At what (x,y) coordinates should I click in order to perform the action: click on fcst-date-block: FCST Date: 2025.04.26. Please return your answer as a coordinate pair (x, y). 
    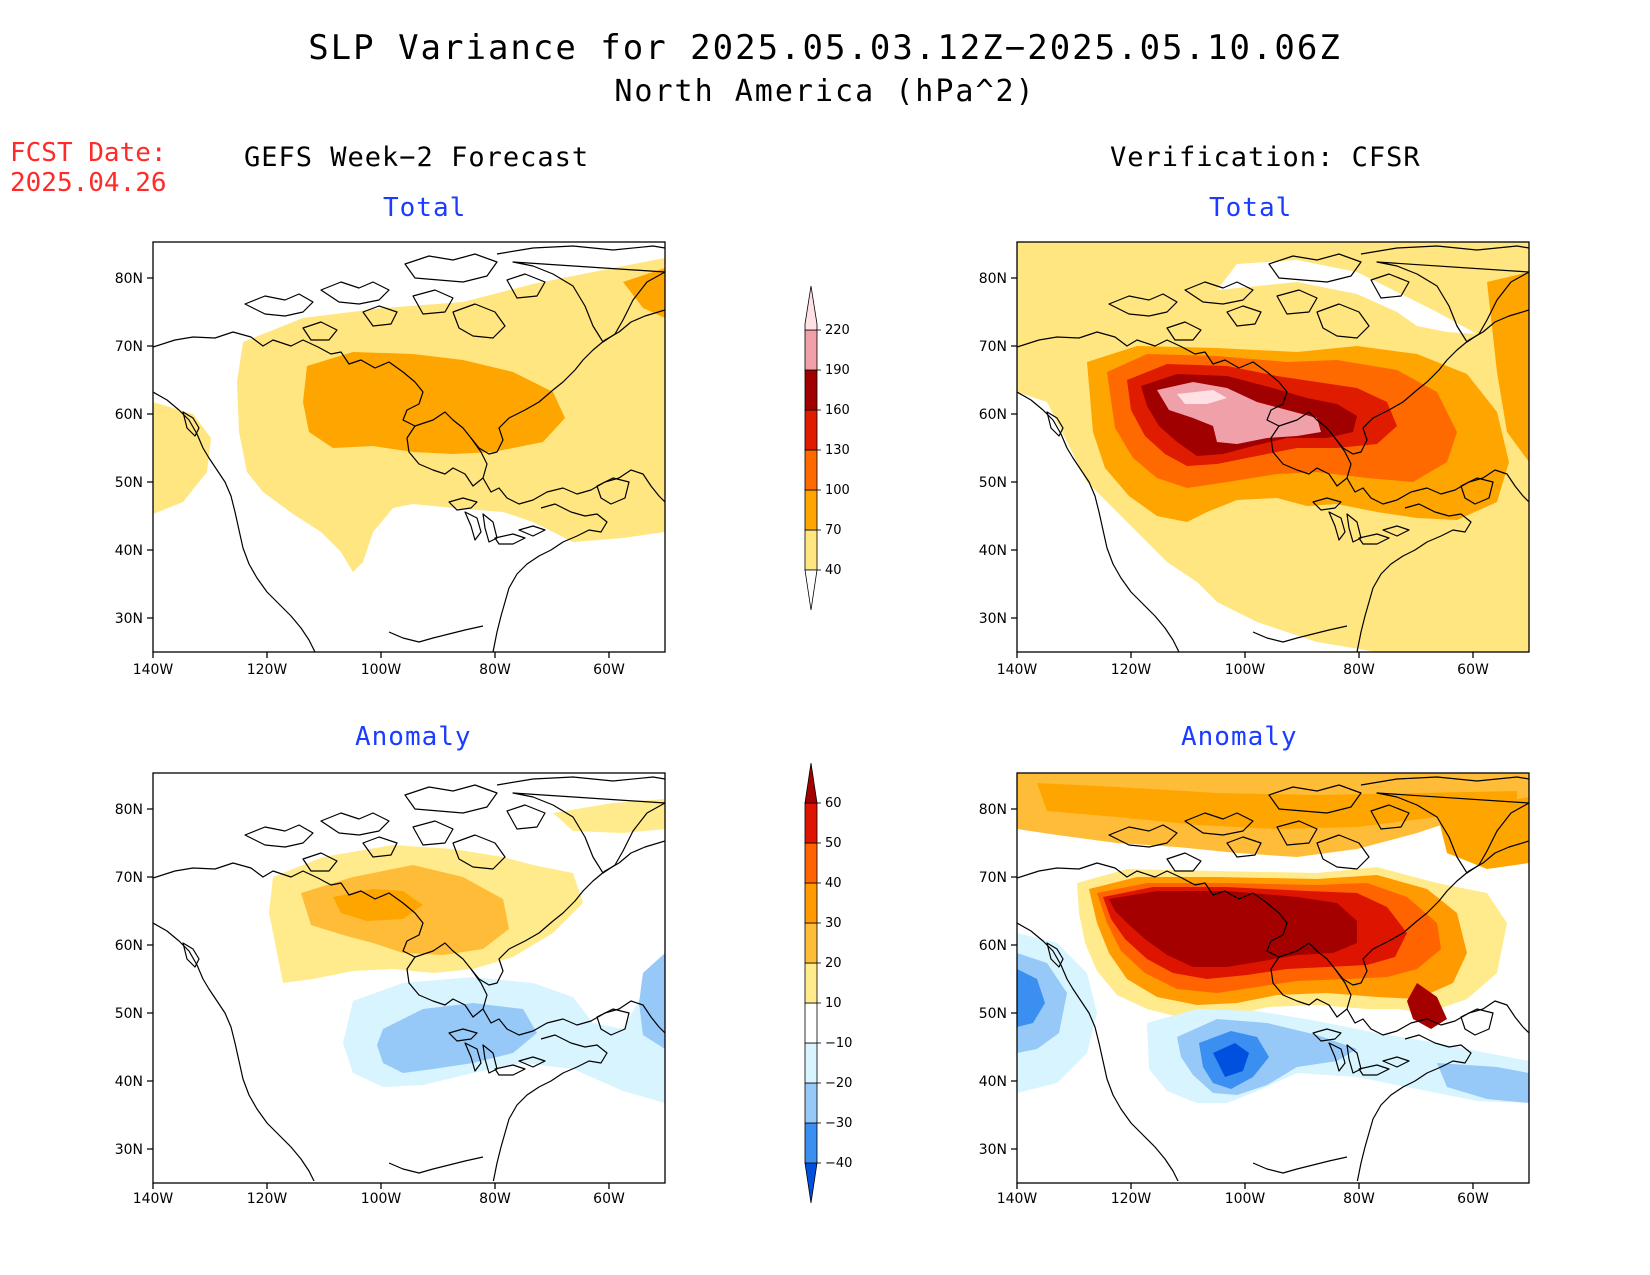
    Looking at the image, I should click on (88, 168).